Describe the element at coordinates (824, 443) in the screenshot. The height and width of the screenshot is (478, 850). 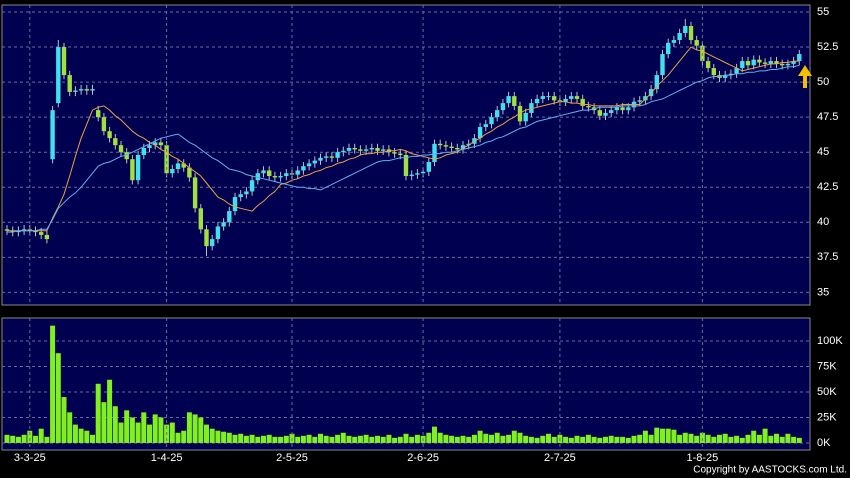
I see `y-tick-label: 0K` at that location.